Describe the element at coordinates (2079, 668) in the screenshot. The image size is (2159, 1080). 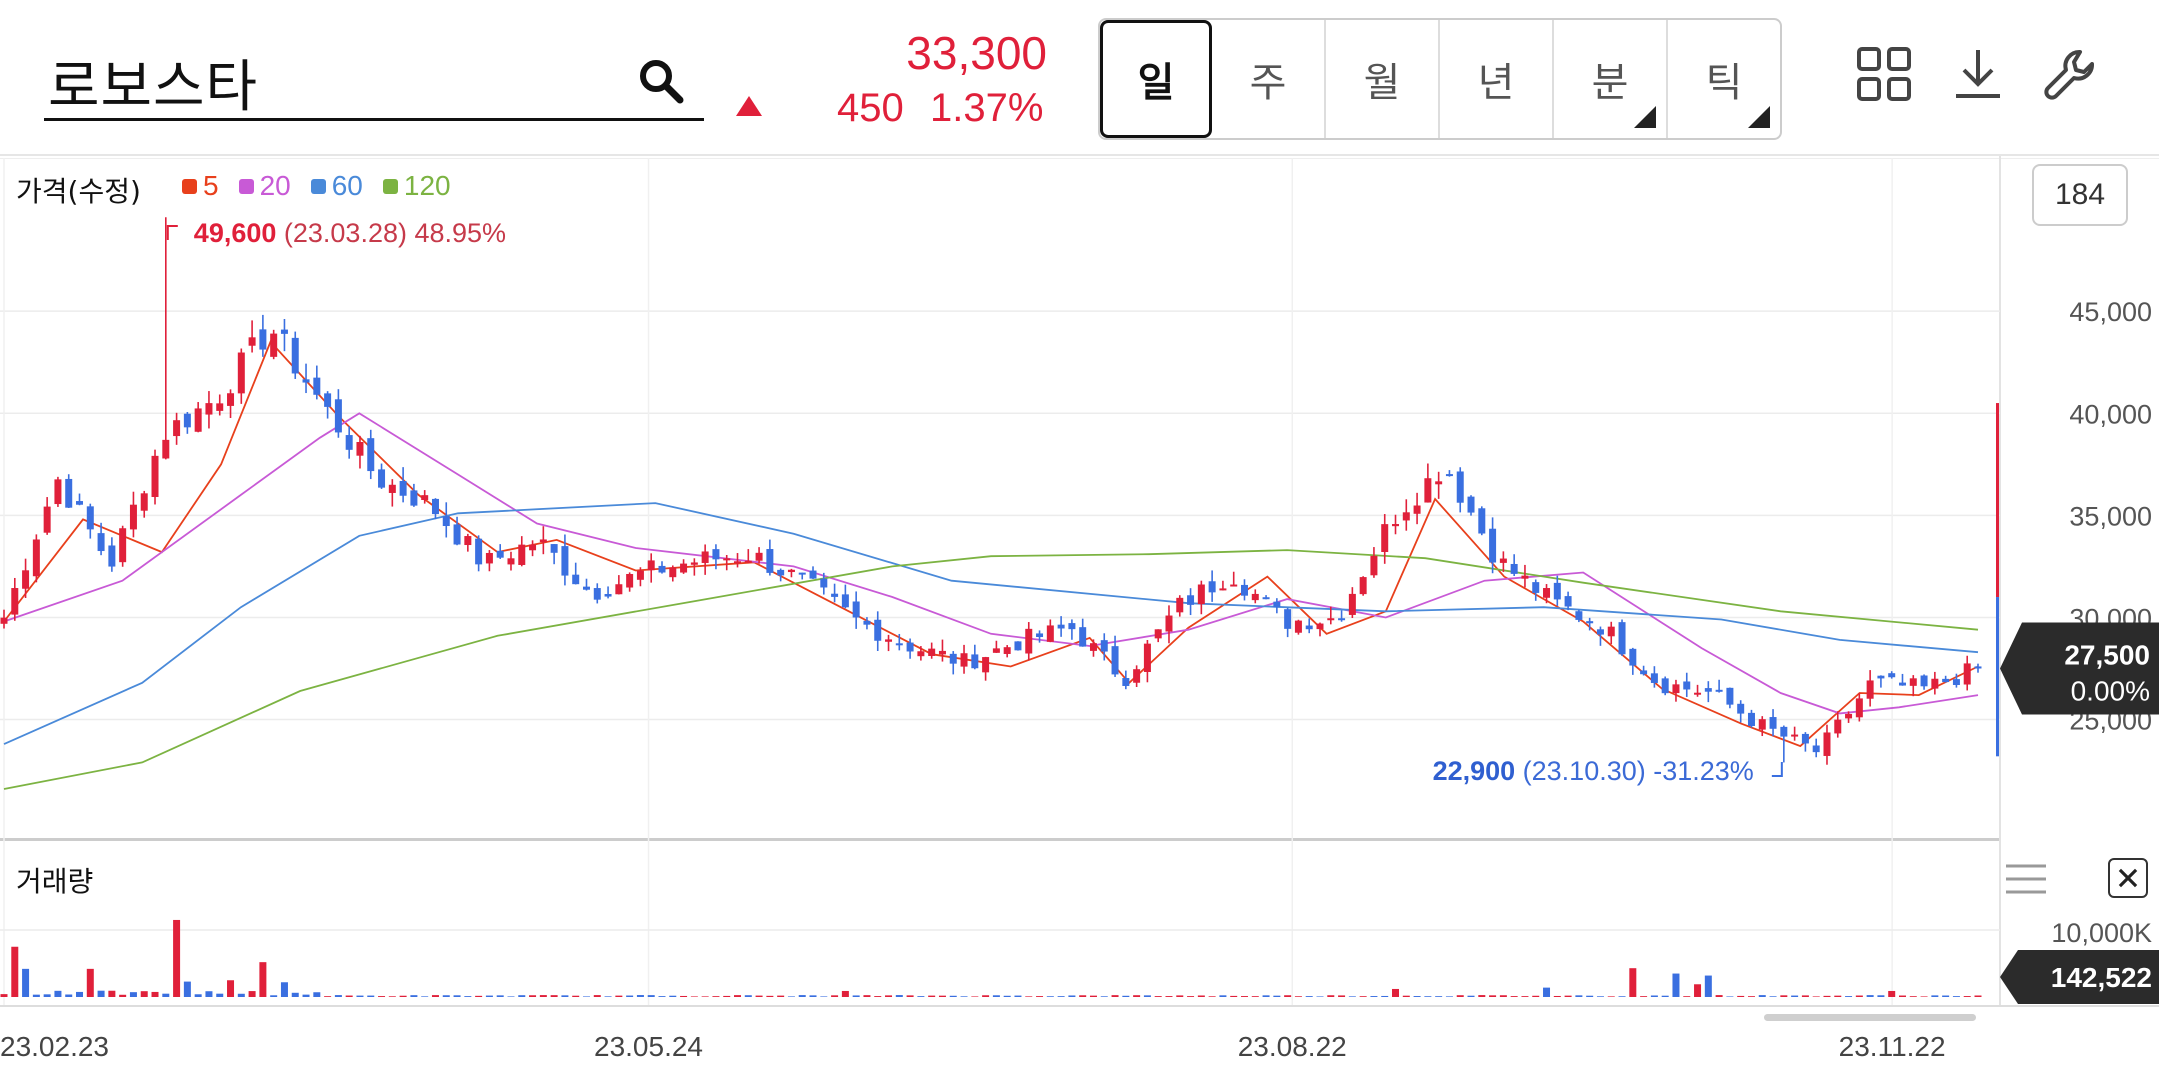
I see `current-price-tag` at that location.